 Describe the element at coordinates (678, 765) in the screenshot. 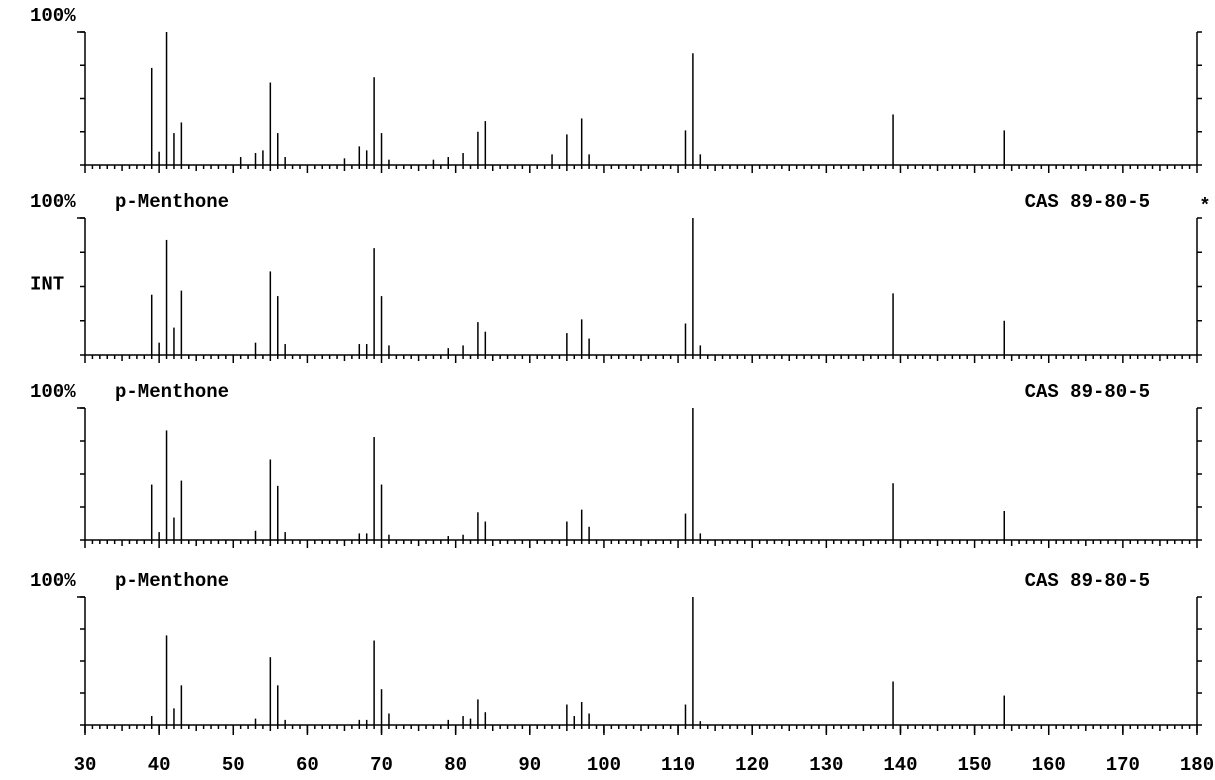

I see `x-tick-label: 110` at that location.